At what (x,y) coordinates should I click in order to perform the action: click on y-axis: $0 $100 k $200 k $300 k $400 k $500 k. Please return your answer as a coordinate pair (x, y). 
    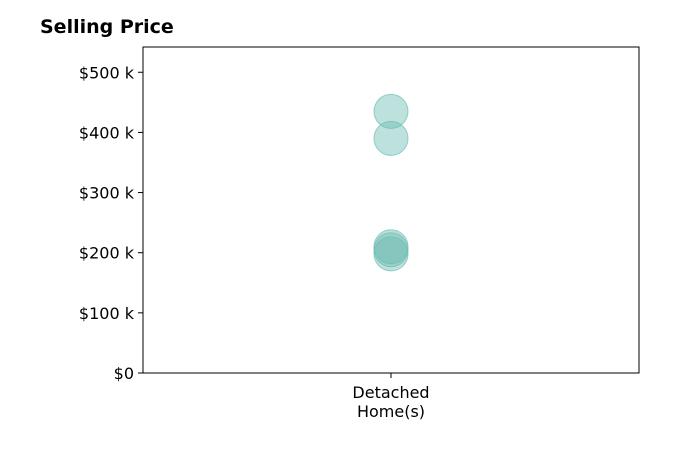
    Looking at the image, I should click on (111, 223).